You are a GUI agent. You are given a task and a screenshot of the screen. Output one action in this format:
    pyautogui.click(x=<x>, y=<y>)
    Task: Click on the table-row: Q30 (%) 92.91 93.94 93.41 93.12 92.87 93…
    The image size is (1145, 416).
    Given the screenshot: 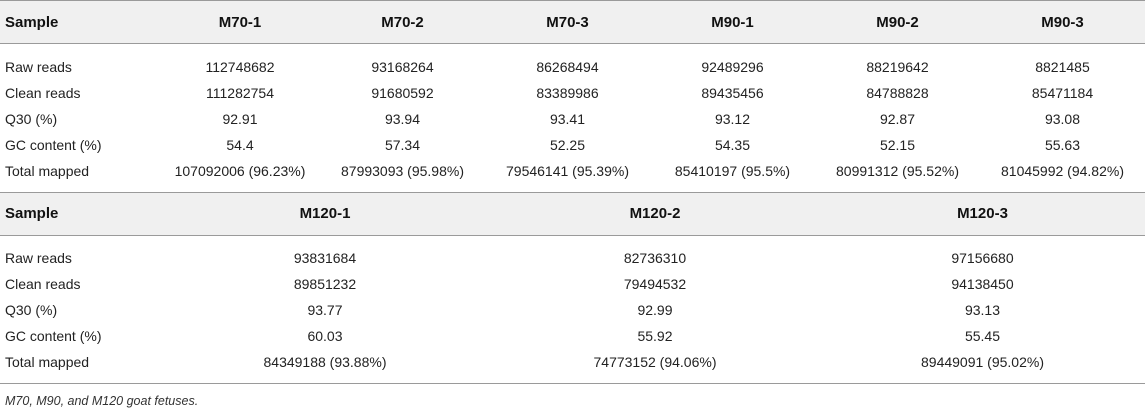 What is the action you would take?
    pyautogui.click(x=572, y=119)
    